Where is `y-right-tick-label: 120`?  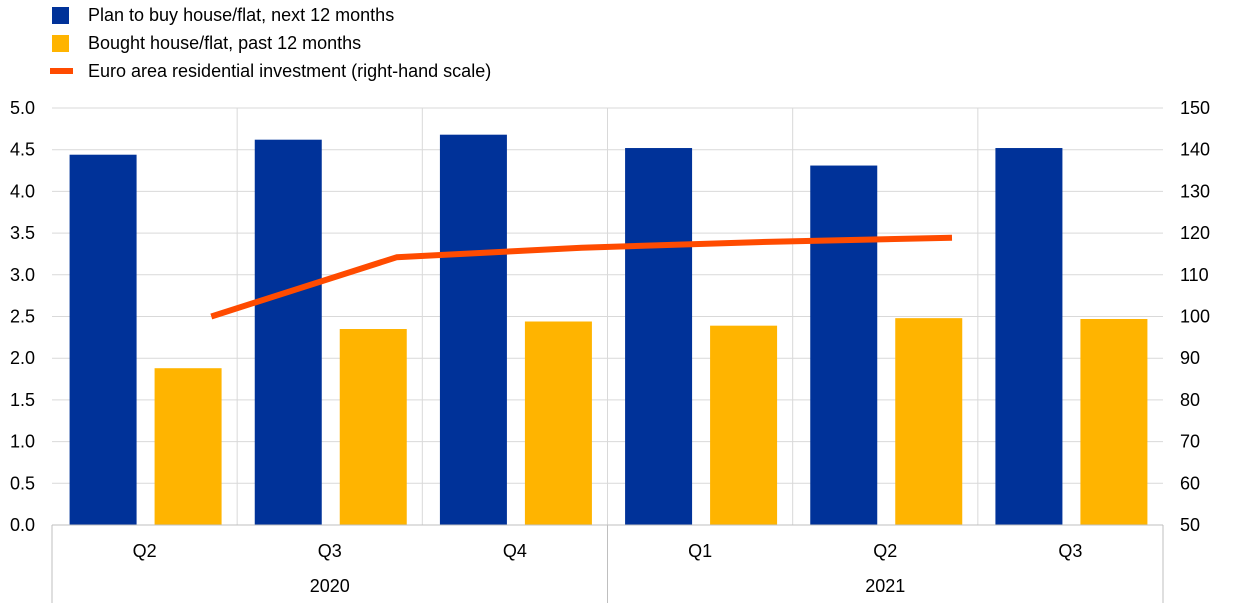 y-right-tick-label: 120 is located at coordinates (1195, 233).